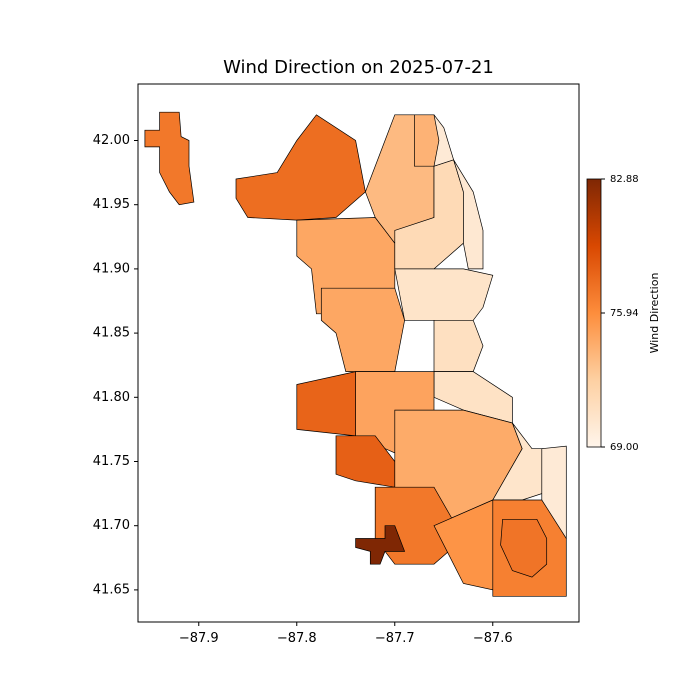 The image size is (700, 700). I want to click on colorbar-gradient, so click(594, 313).